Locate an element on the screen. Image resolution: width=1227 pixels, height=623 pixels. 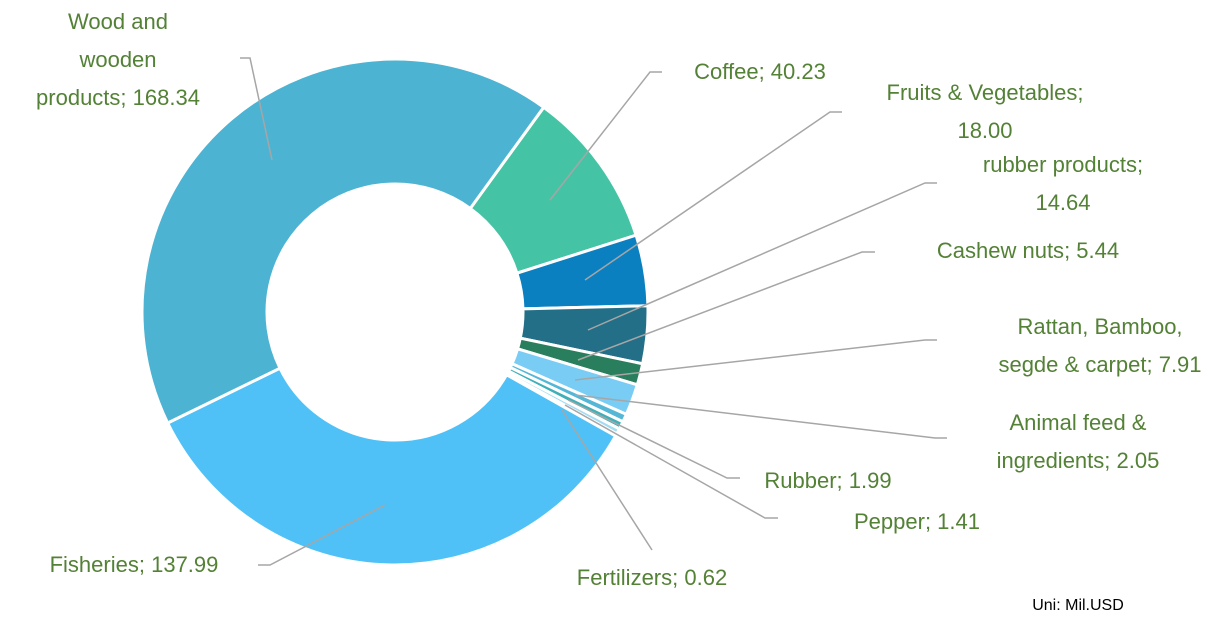
category-name: Cashew nuts is located at coordinates (1000, 250).